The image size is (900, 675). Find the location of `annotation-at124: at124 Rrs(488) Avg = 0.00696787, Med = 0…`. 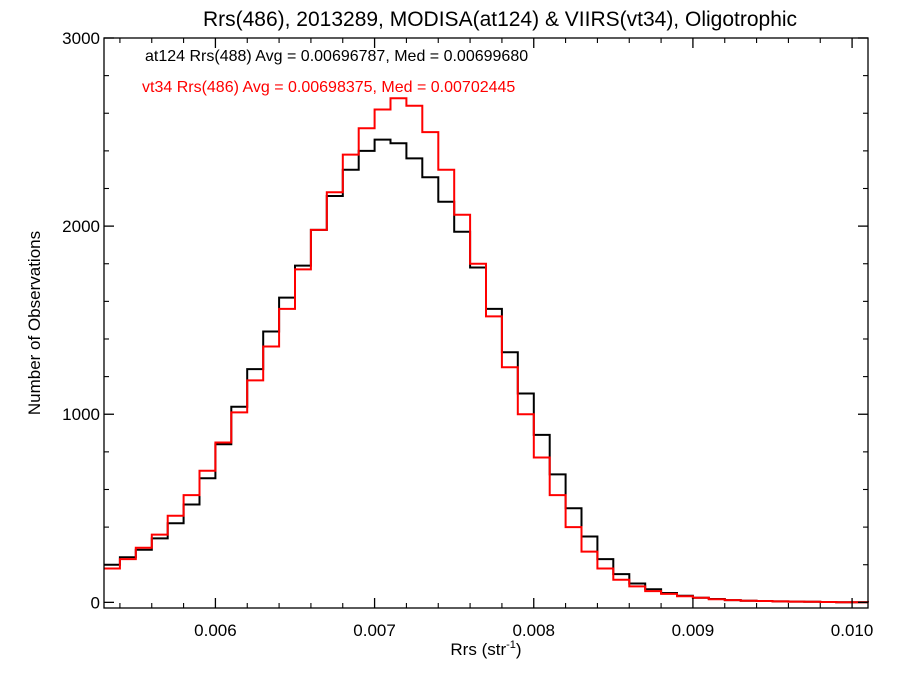

annotation-at124: at124 Rrs(488) Avg = 0.00696787, Med = 0… is located at coordinates (336, 56).